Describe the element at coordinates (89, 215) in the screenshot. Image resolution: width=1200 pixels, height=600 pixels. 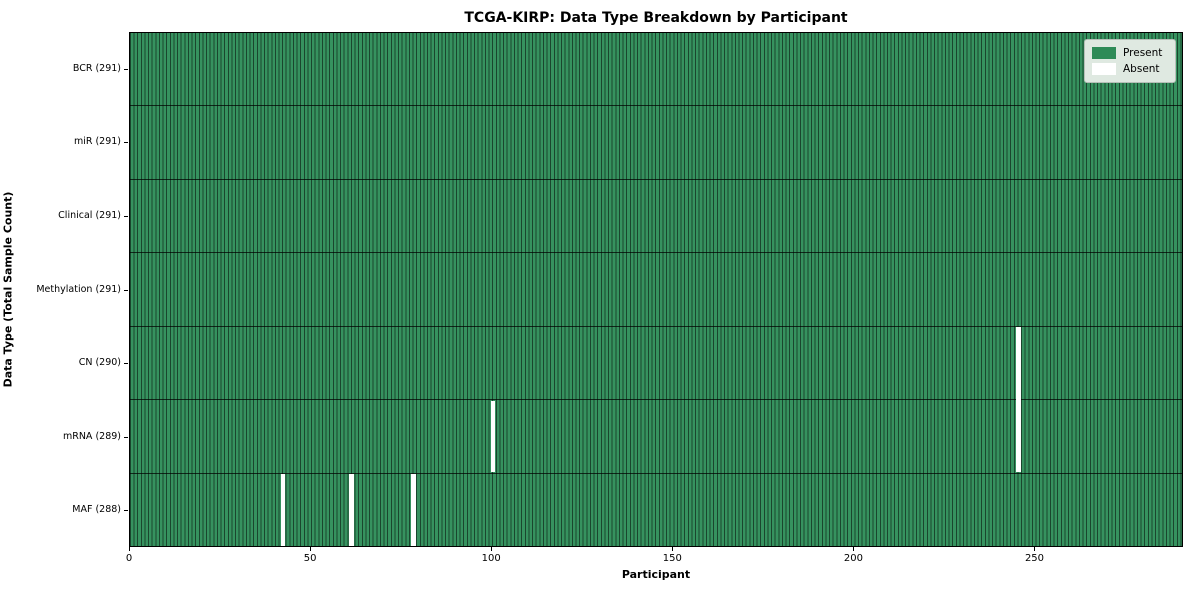
I see `y-tick-label: Clinical (291)` at that location.